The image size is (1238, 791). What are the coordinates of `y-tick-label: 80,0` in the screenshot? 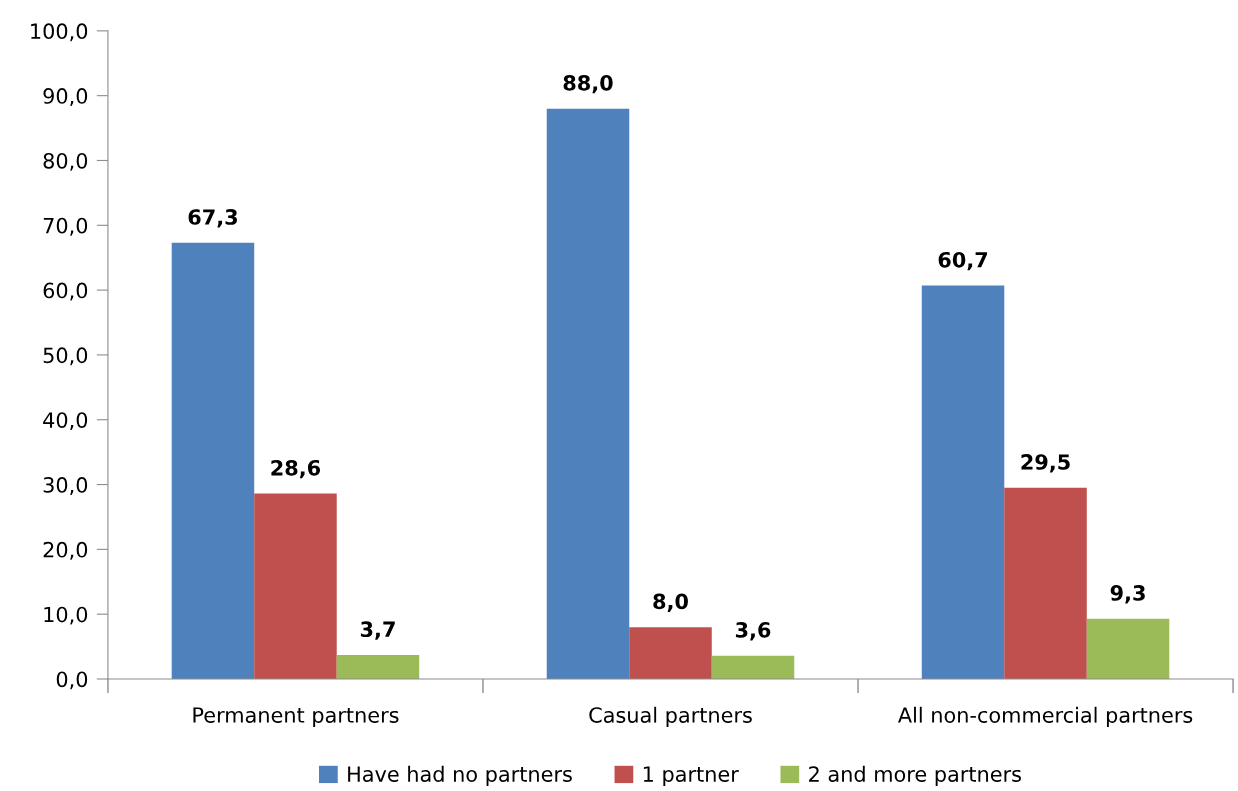 It's located at (65, 161).